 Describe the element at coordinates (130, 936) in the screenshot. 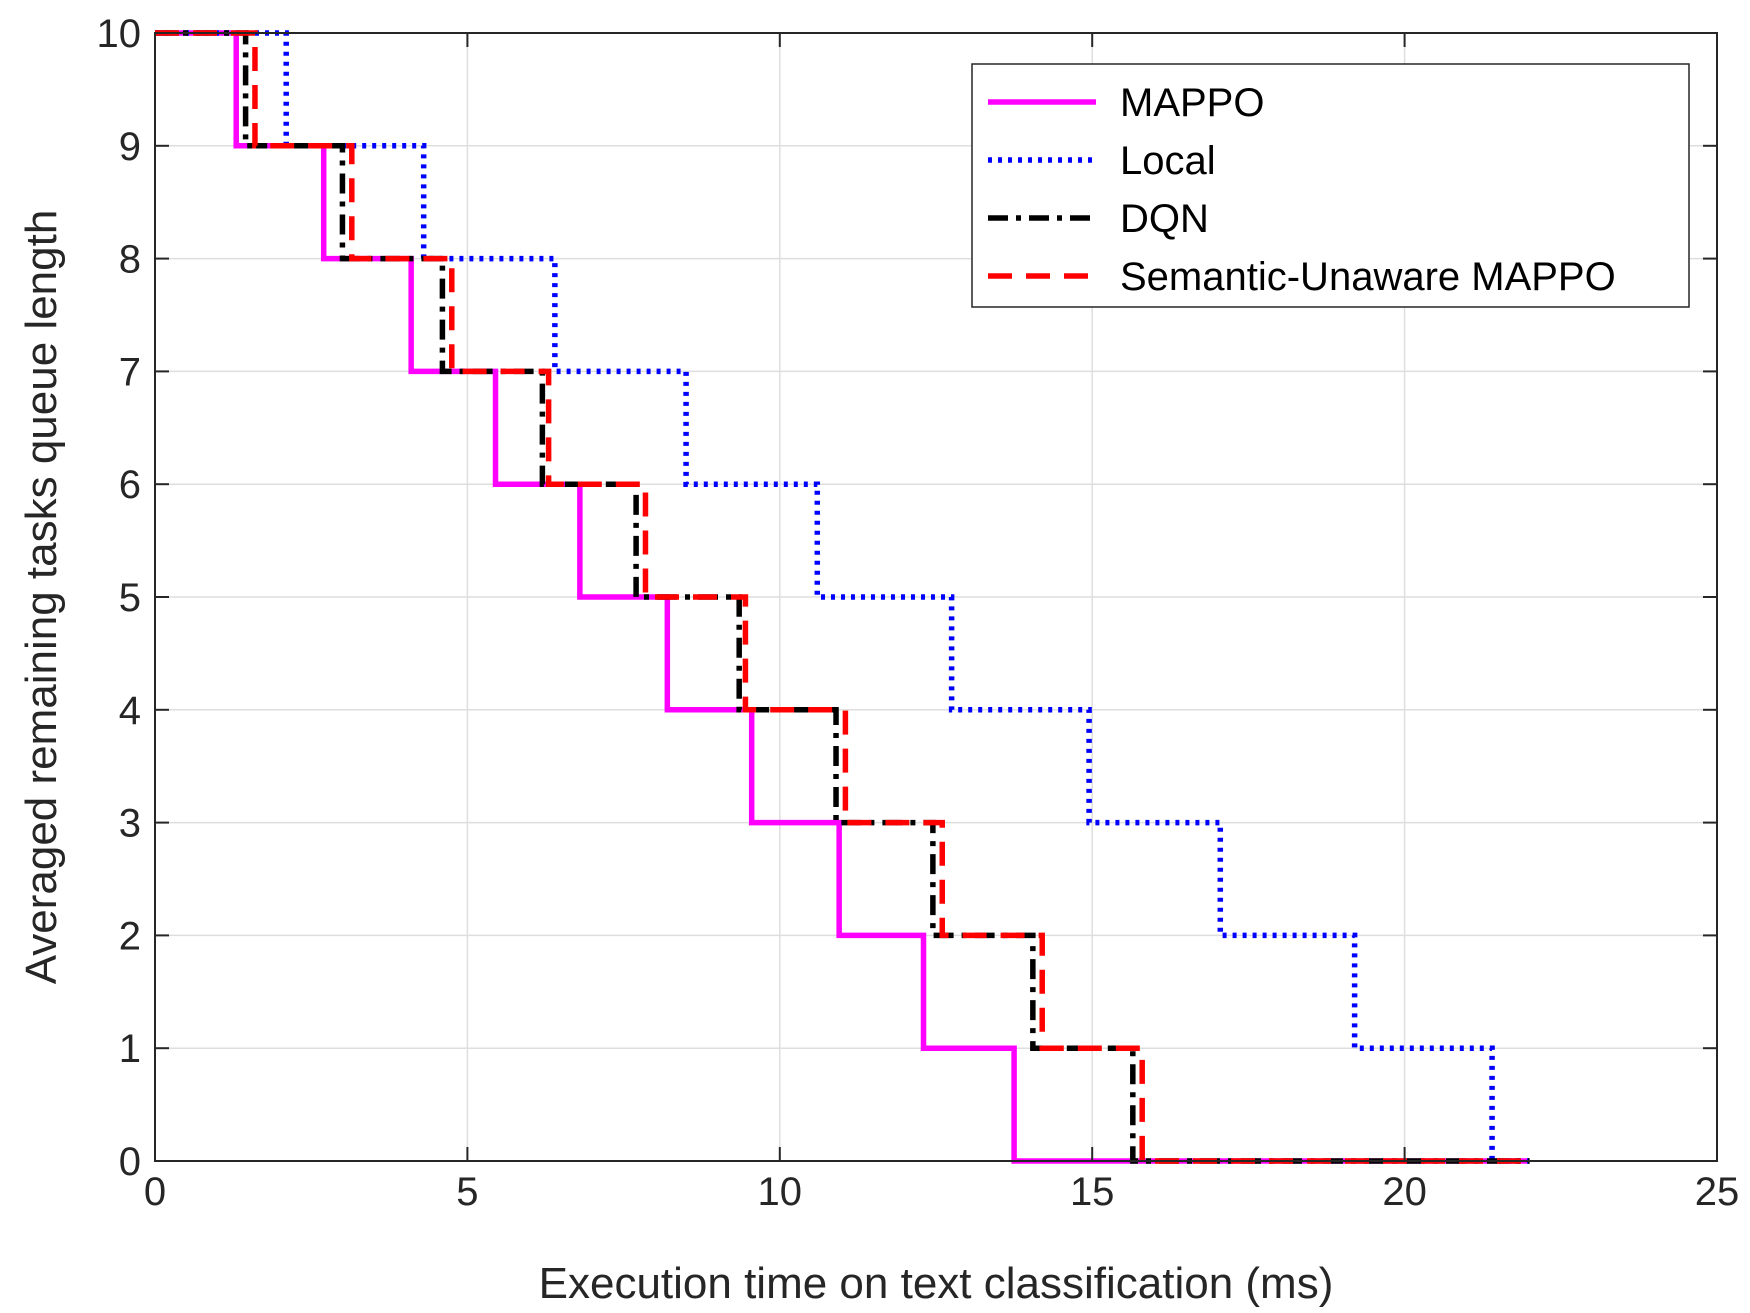

I see `y-tick-label: 2` at that location.